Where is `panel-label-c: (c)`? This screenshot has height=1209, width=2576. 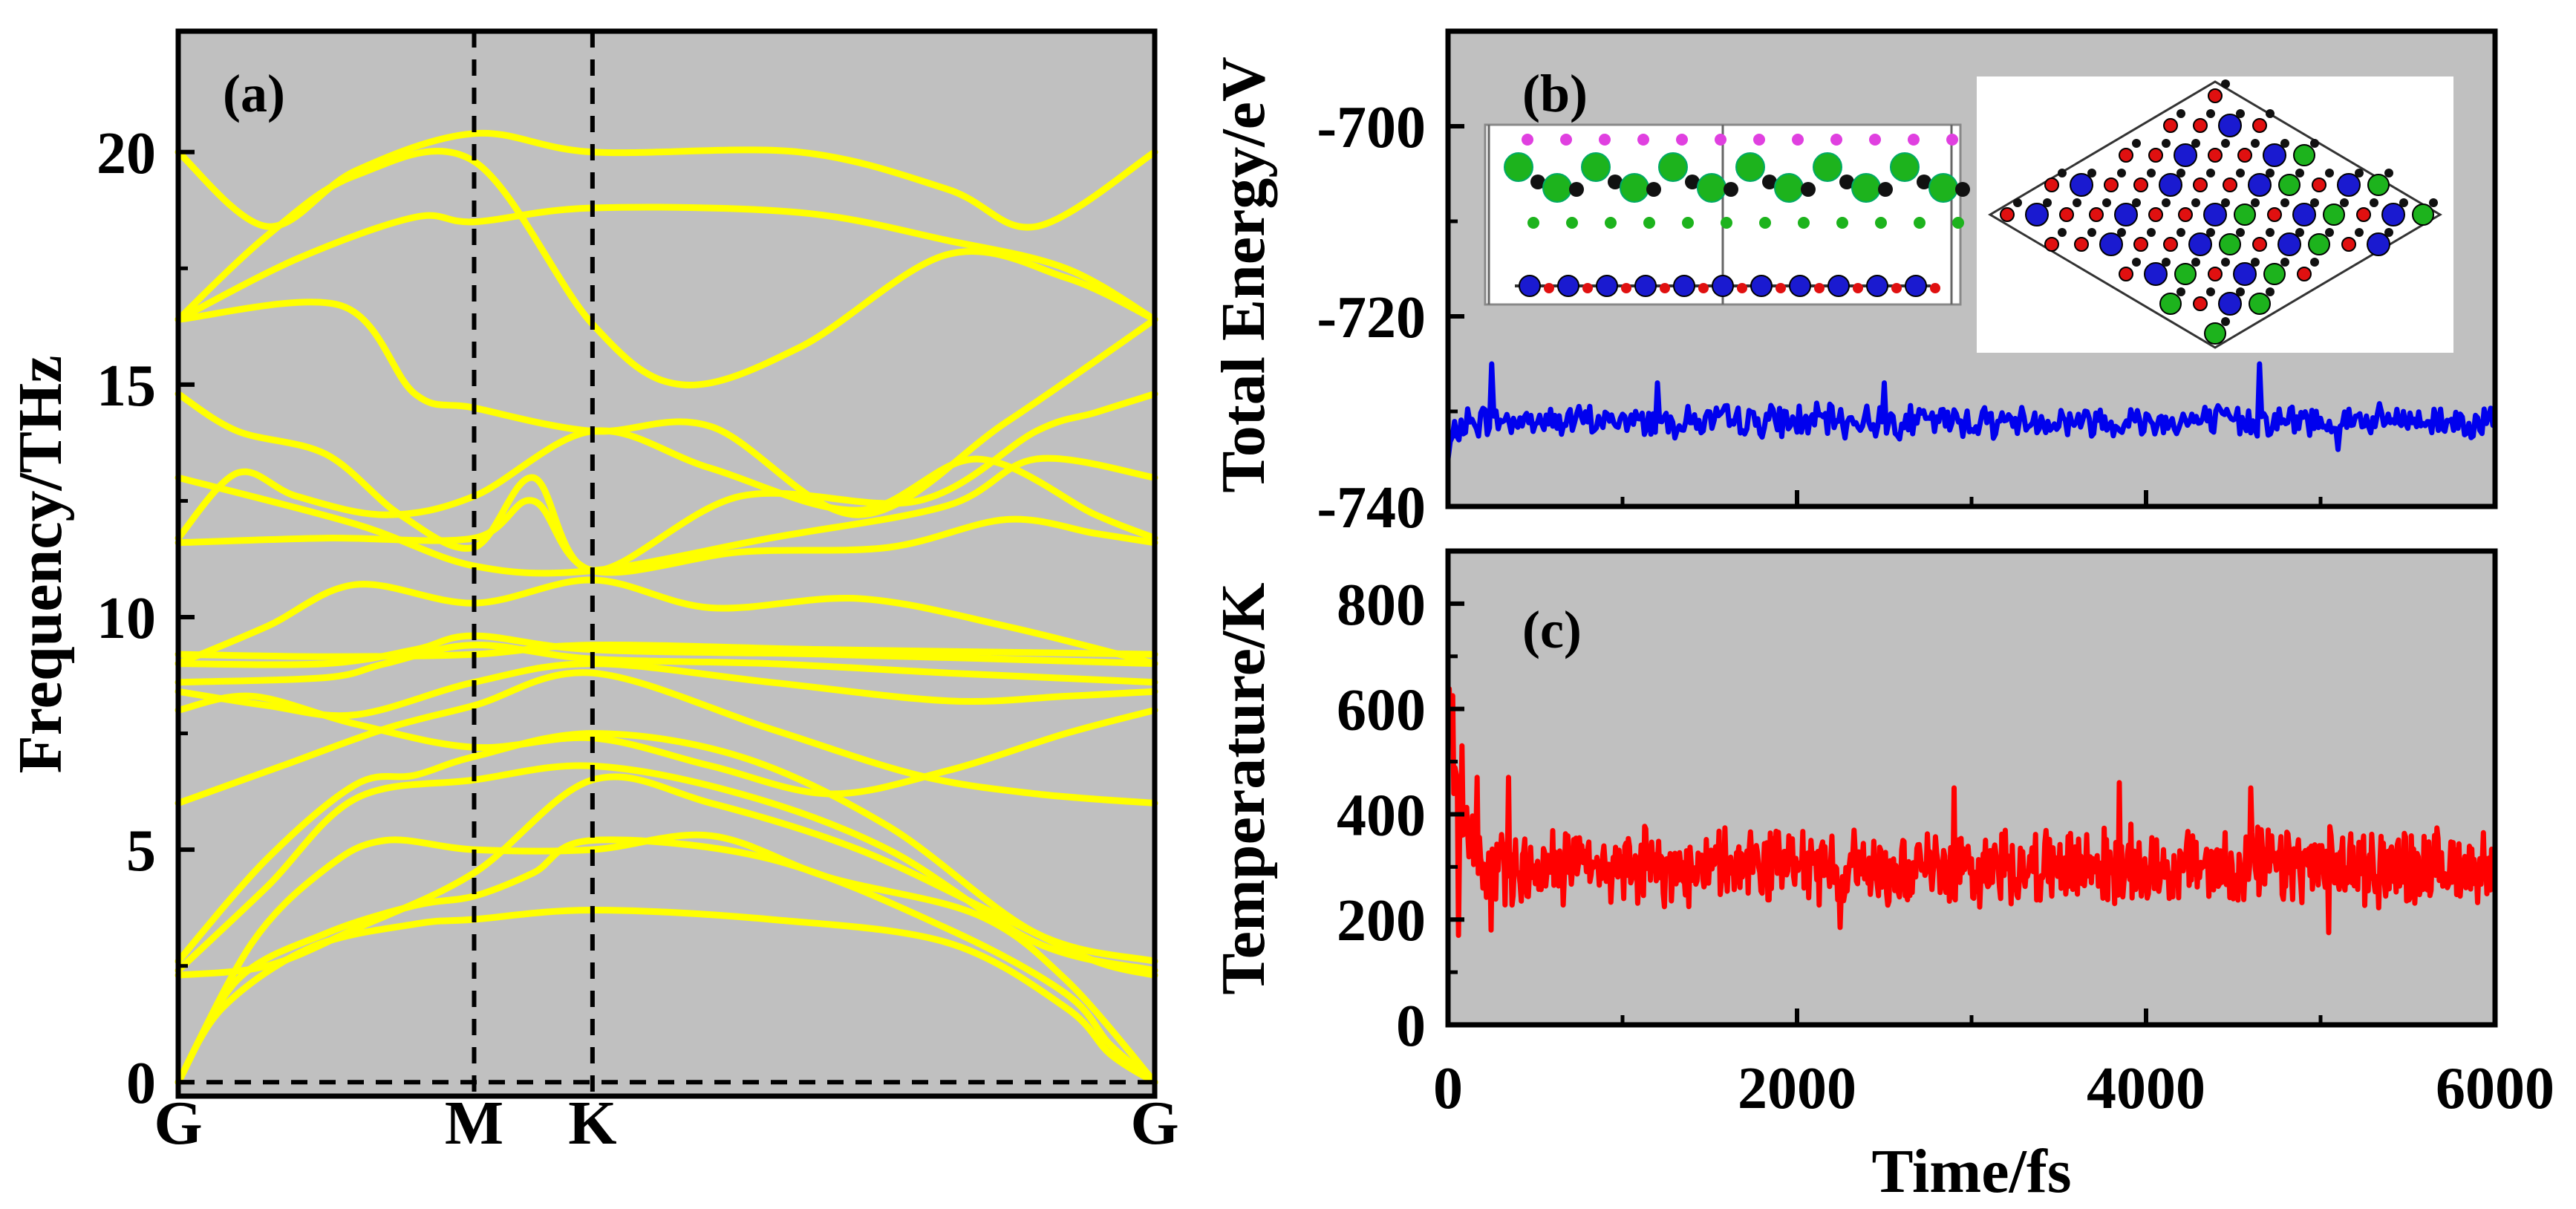 panel-label-c: (c) is located at coordinates (1552, 629).